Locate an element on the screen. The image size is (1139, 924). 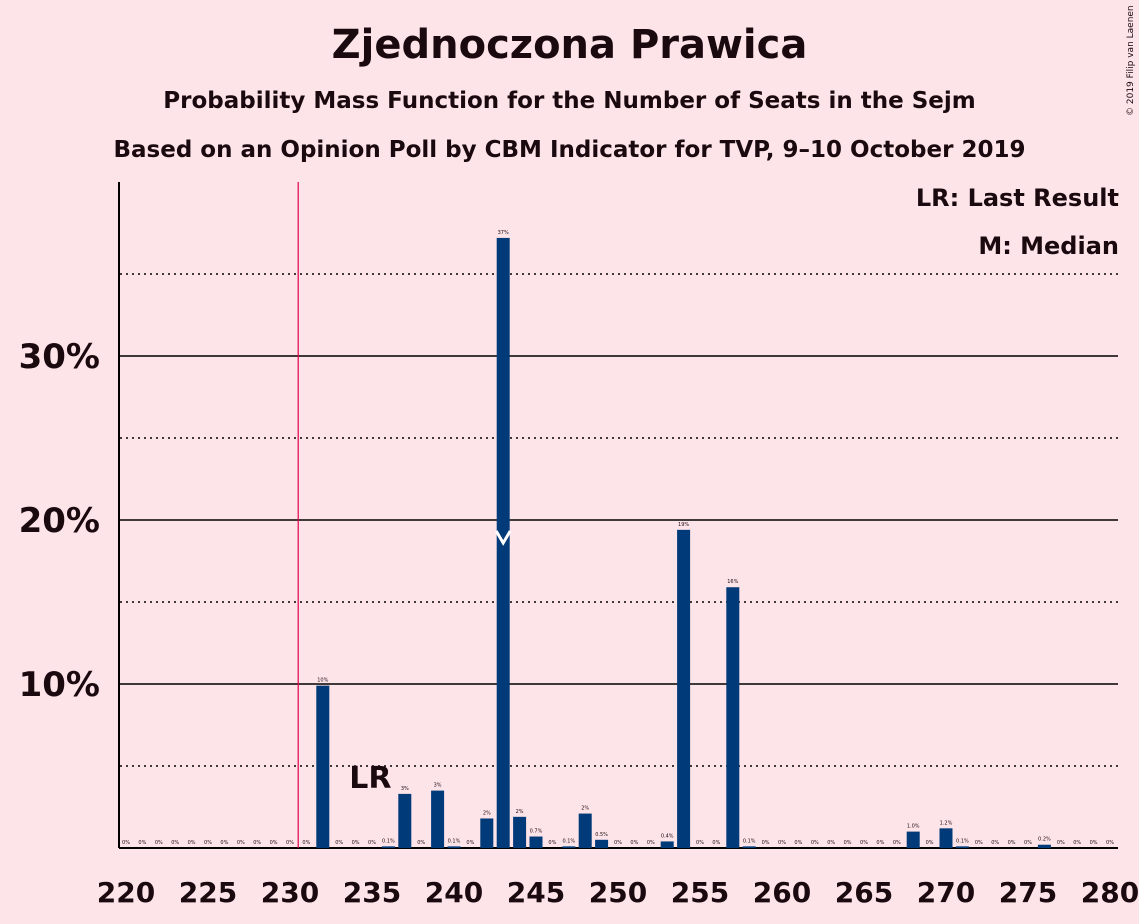
x-tick-label: 255 is located at coordinates (700, 892).